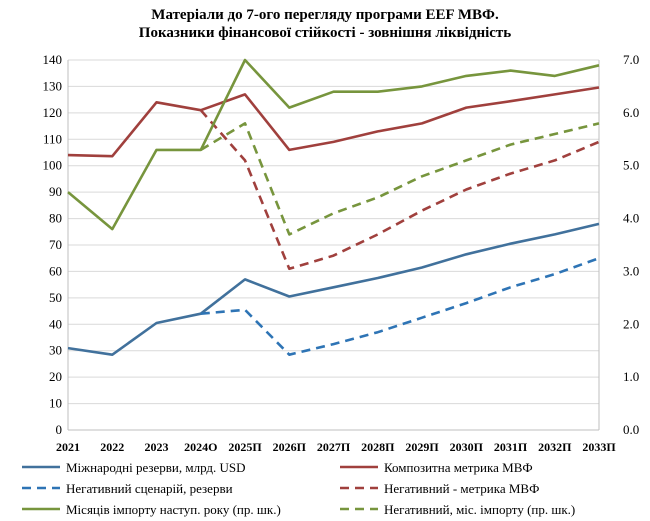  Describe the element at coordinates (55, 376) in the screenshot. I see `y-left-tick-label: 20` at that location.